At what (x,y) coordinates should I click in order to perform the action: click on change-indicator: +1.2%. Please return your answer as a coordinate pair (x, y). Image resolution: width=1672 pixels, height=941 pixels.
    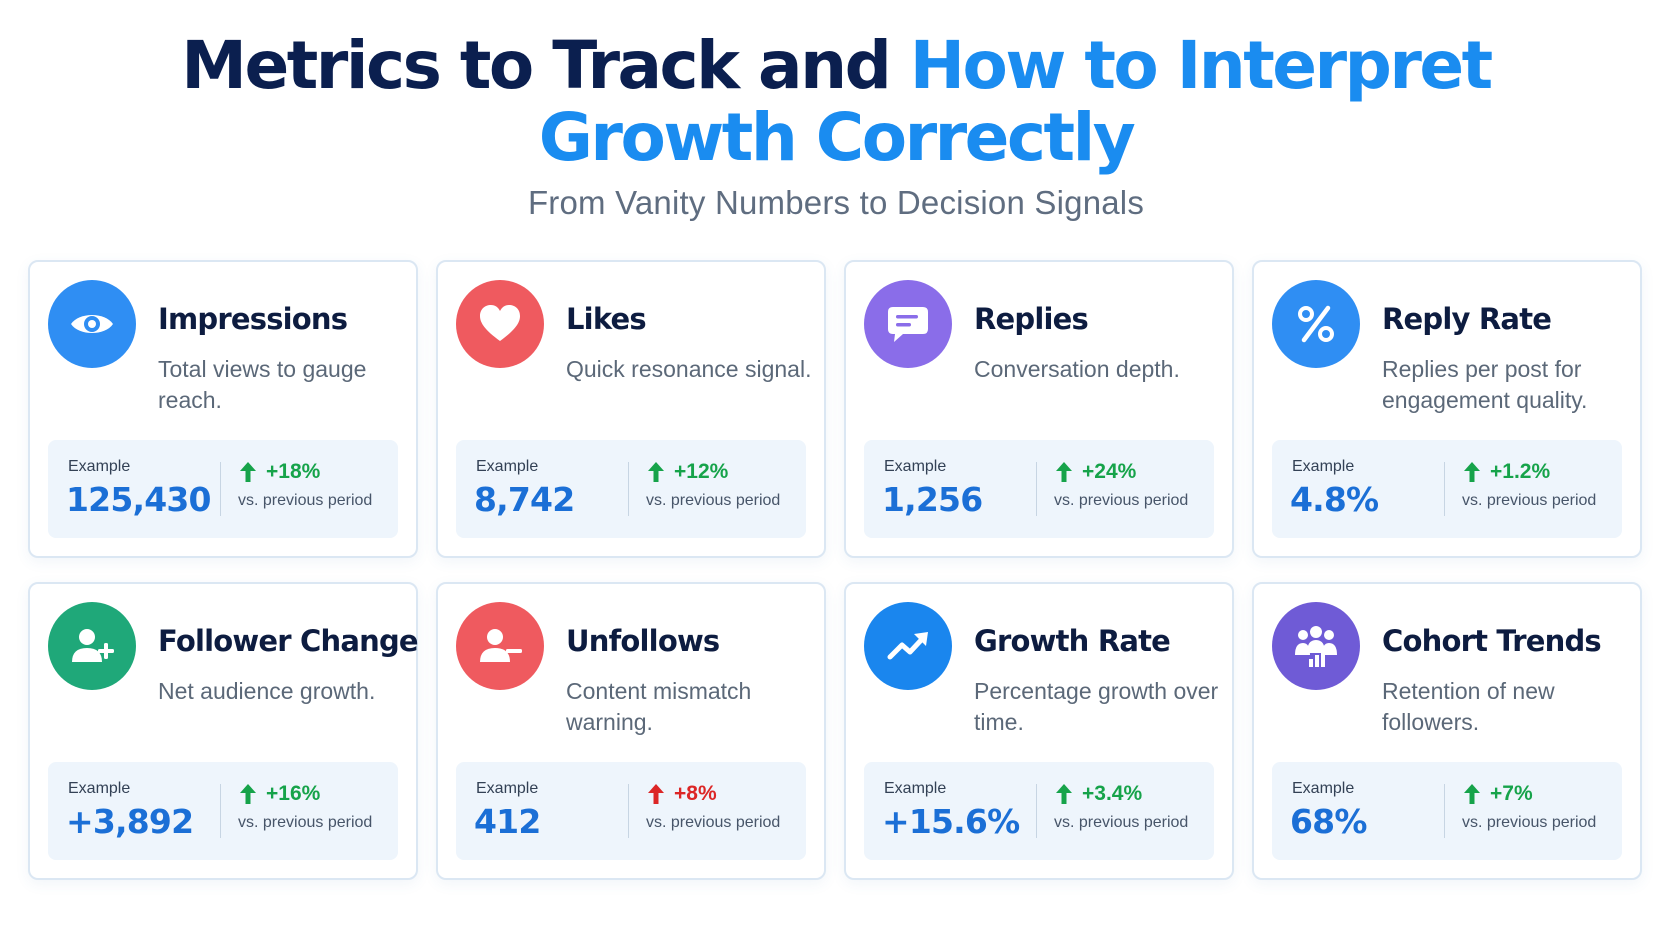
    Looking at the image, I should click on (1506, 472).